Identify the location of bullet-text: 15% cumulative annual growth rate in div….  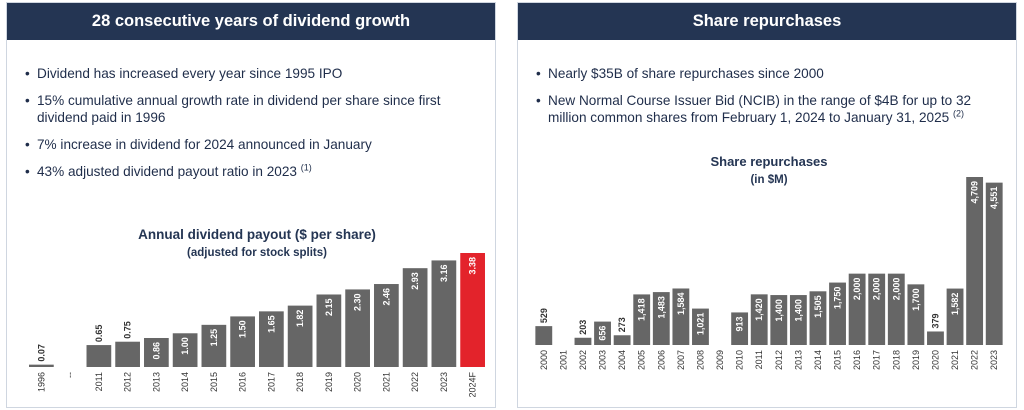
(239, 109).